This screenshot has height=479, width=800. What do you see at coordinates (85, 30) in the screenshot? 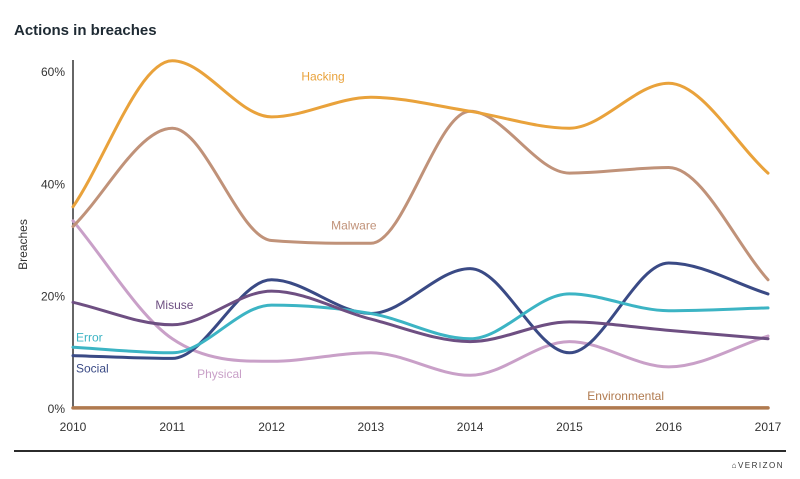
I see `chart-title: Actions in breaches` at bounding box center [85, 30].